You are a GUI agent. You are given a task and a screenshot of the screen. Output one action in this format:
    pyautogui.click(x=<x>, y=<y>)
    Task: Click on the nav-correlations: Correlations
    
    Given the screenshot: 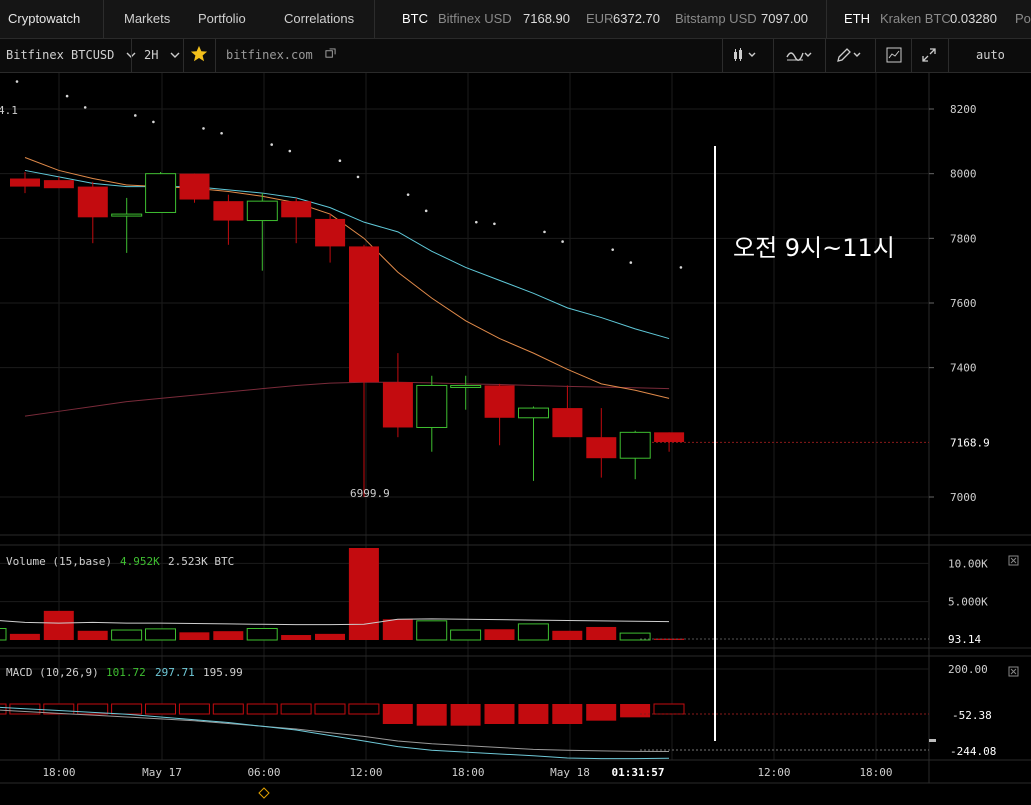 What is the action you would take?
    pyautogui.click(x=319, y=18)
    